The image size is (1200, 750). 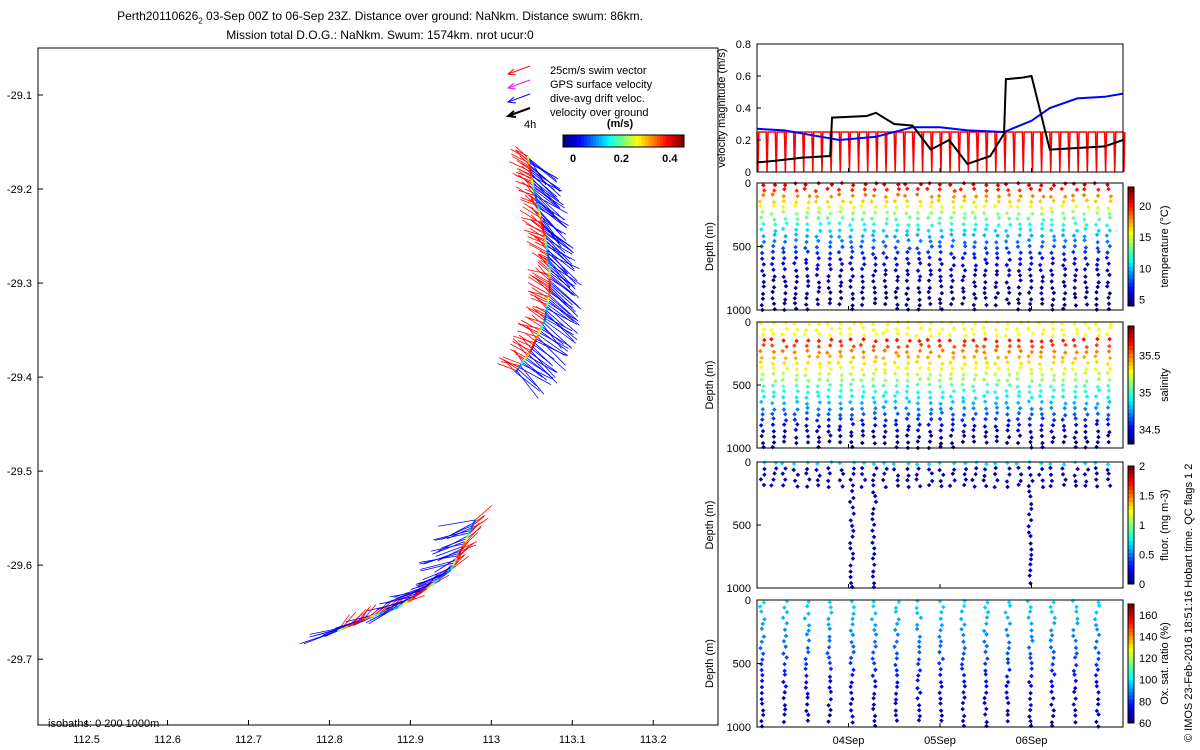 I want to click on x-tick-label: 04Sep, so click(x=849, y=741).